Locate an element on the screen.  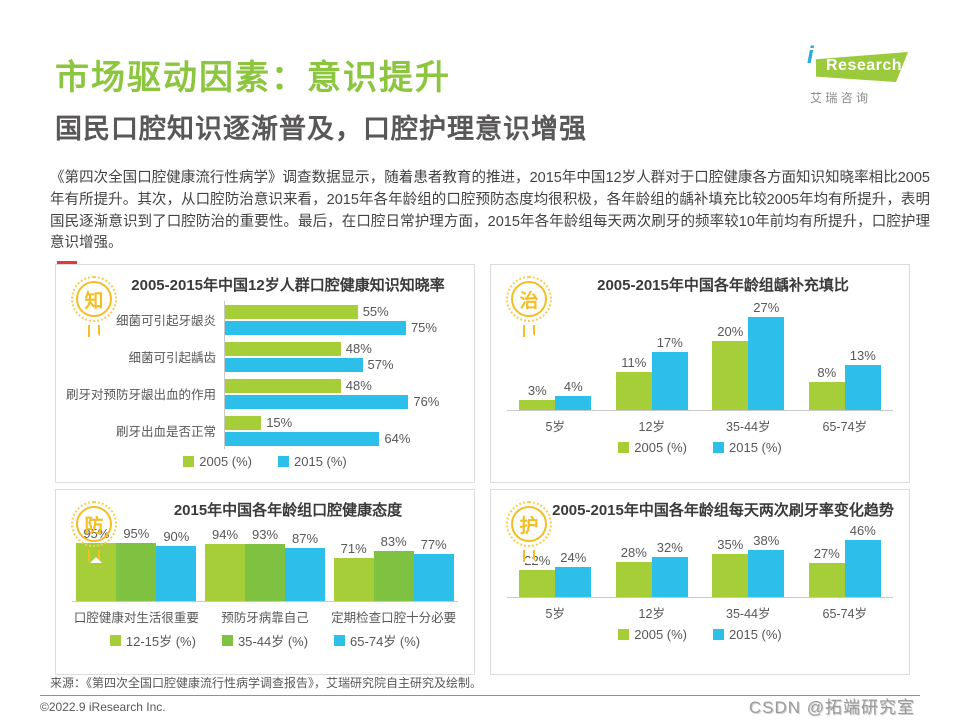
legend-label: 12-15岁 (%) is located at coordinates (160, 642).